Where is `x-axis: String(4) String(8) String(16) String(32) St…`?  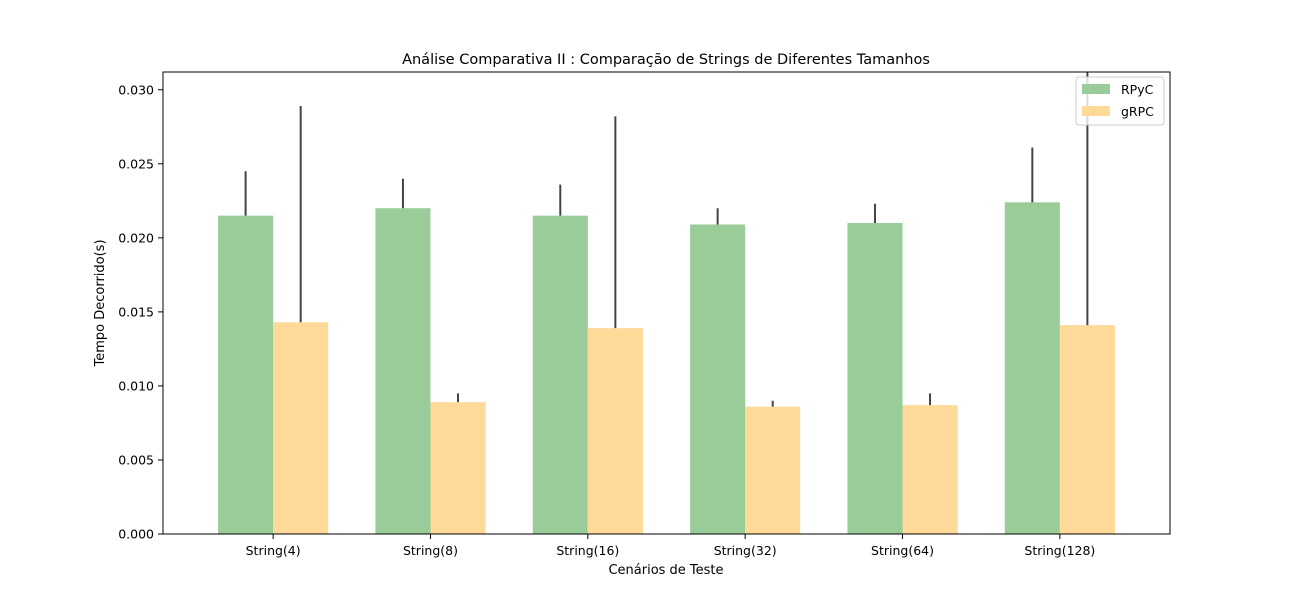 x-axis: String(4) String(8) String(16) String(32) St… is located at coordinates (670, 546).